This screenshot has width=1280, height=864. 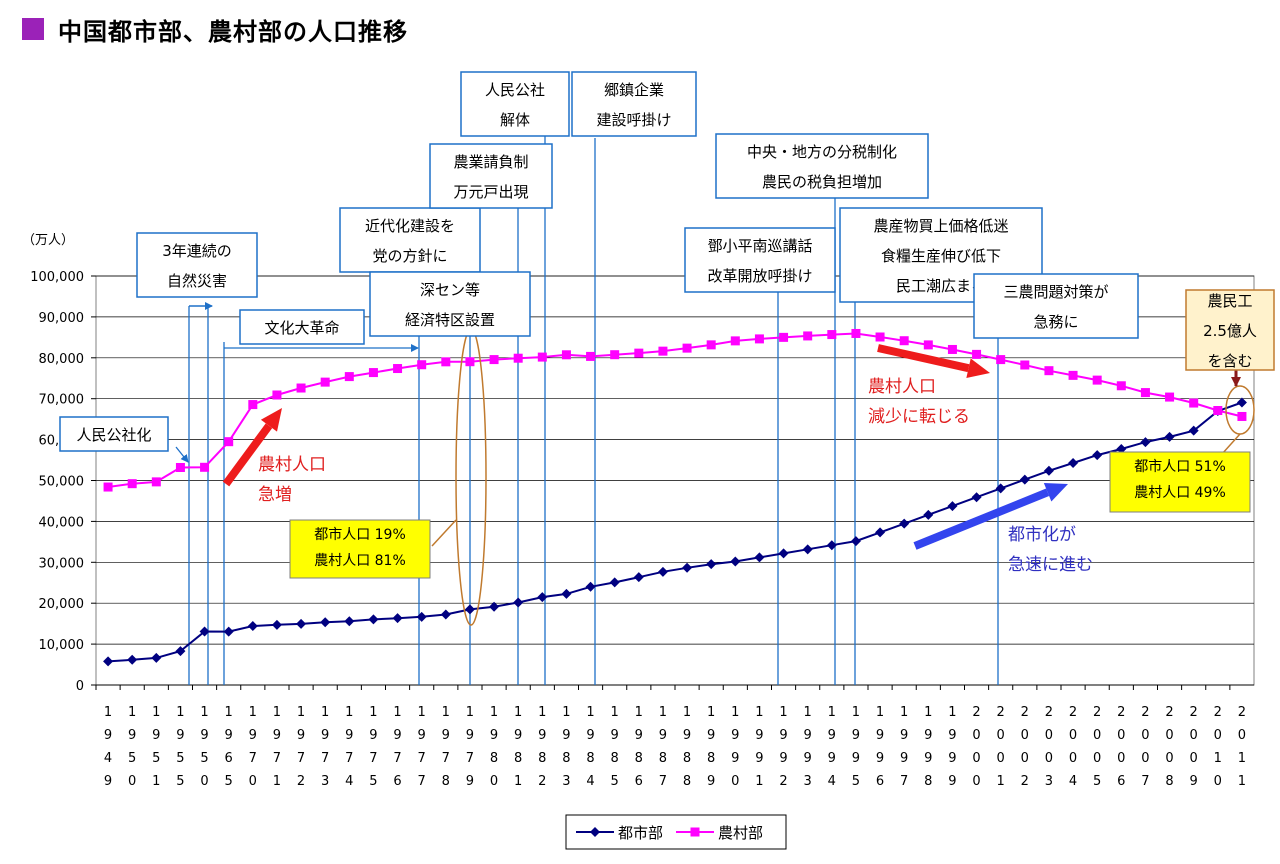 I want to click on annotation: 都市人口 51% 農村人口 49%, so click(x=1180, y=482).